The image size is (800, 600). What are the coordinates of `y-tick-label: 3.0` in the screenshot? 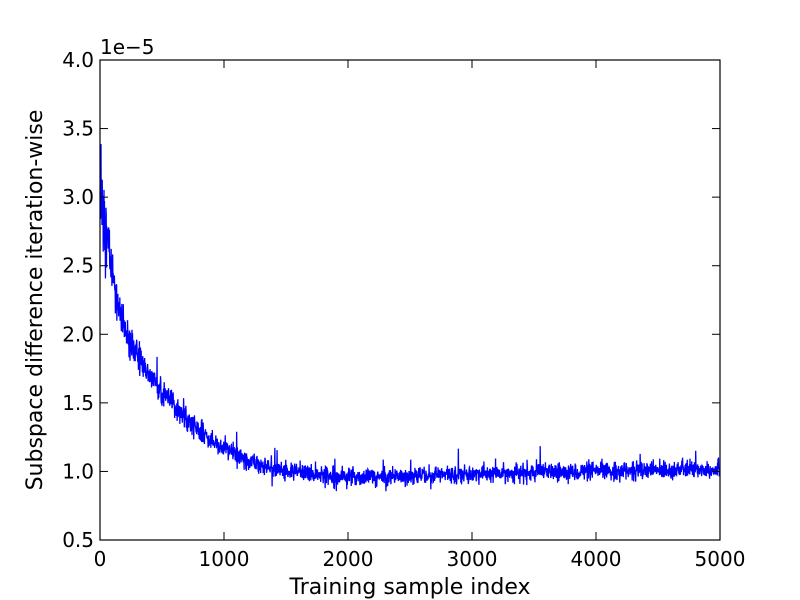 It's located at (78, 197).